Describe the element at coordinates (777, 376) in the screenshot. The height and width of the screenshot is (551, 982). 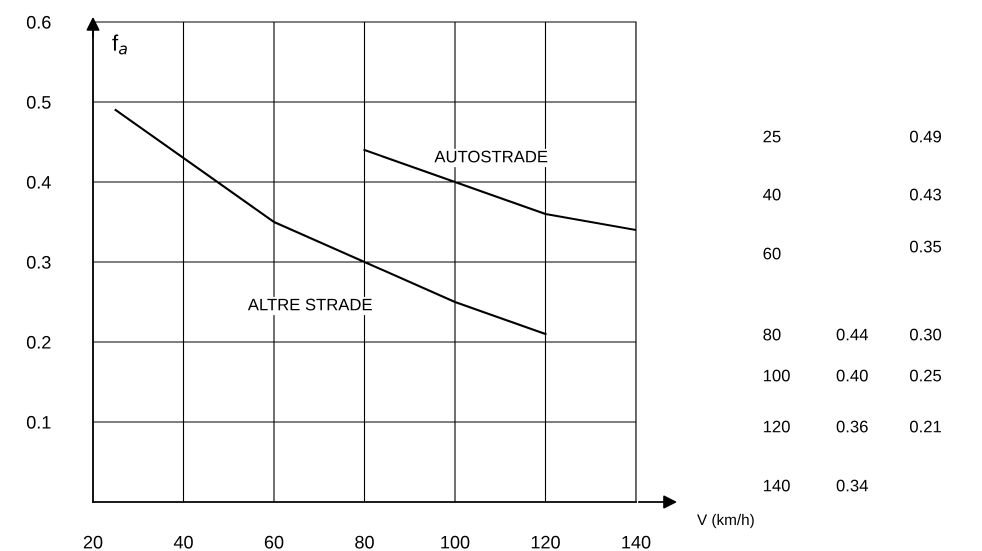
I see `category-label: 100` at that location.